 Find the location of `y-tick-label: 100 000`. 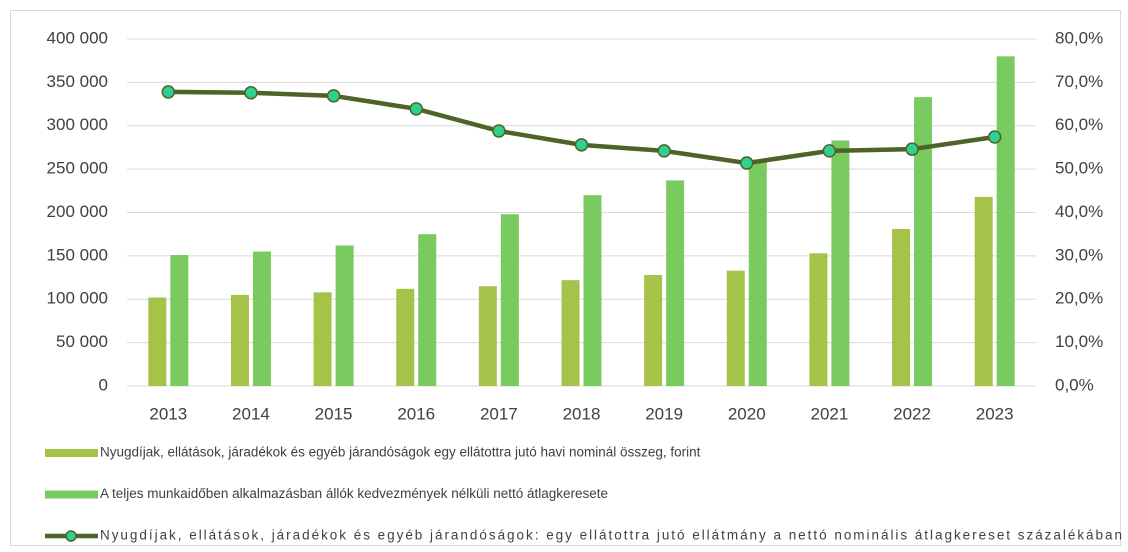

y-tick-label: 100 000 is located at coordinates (77, 298).